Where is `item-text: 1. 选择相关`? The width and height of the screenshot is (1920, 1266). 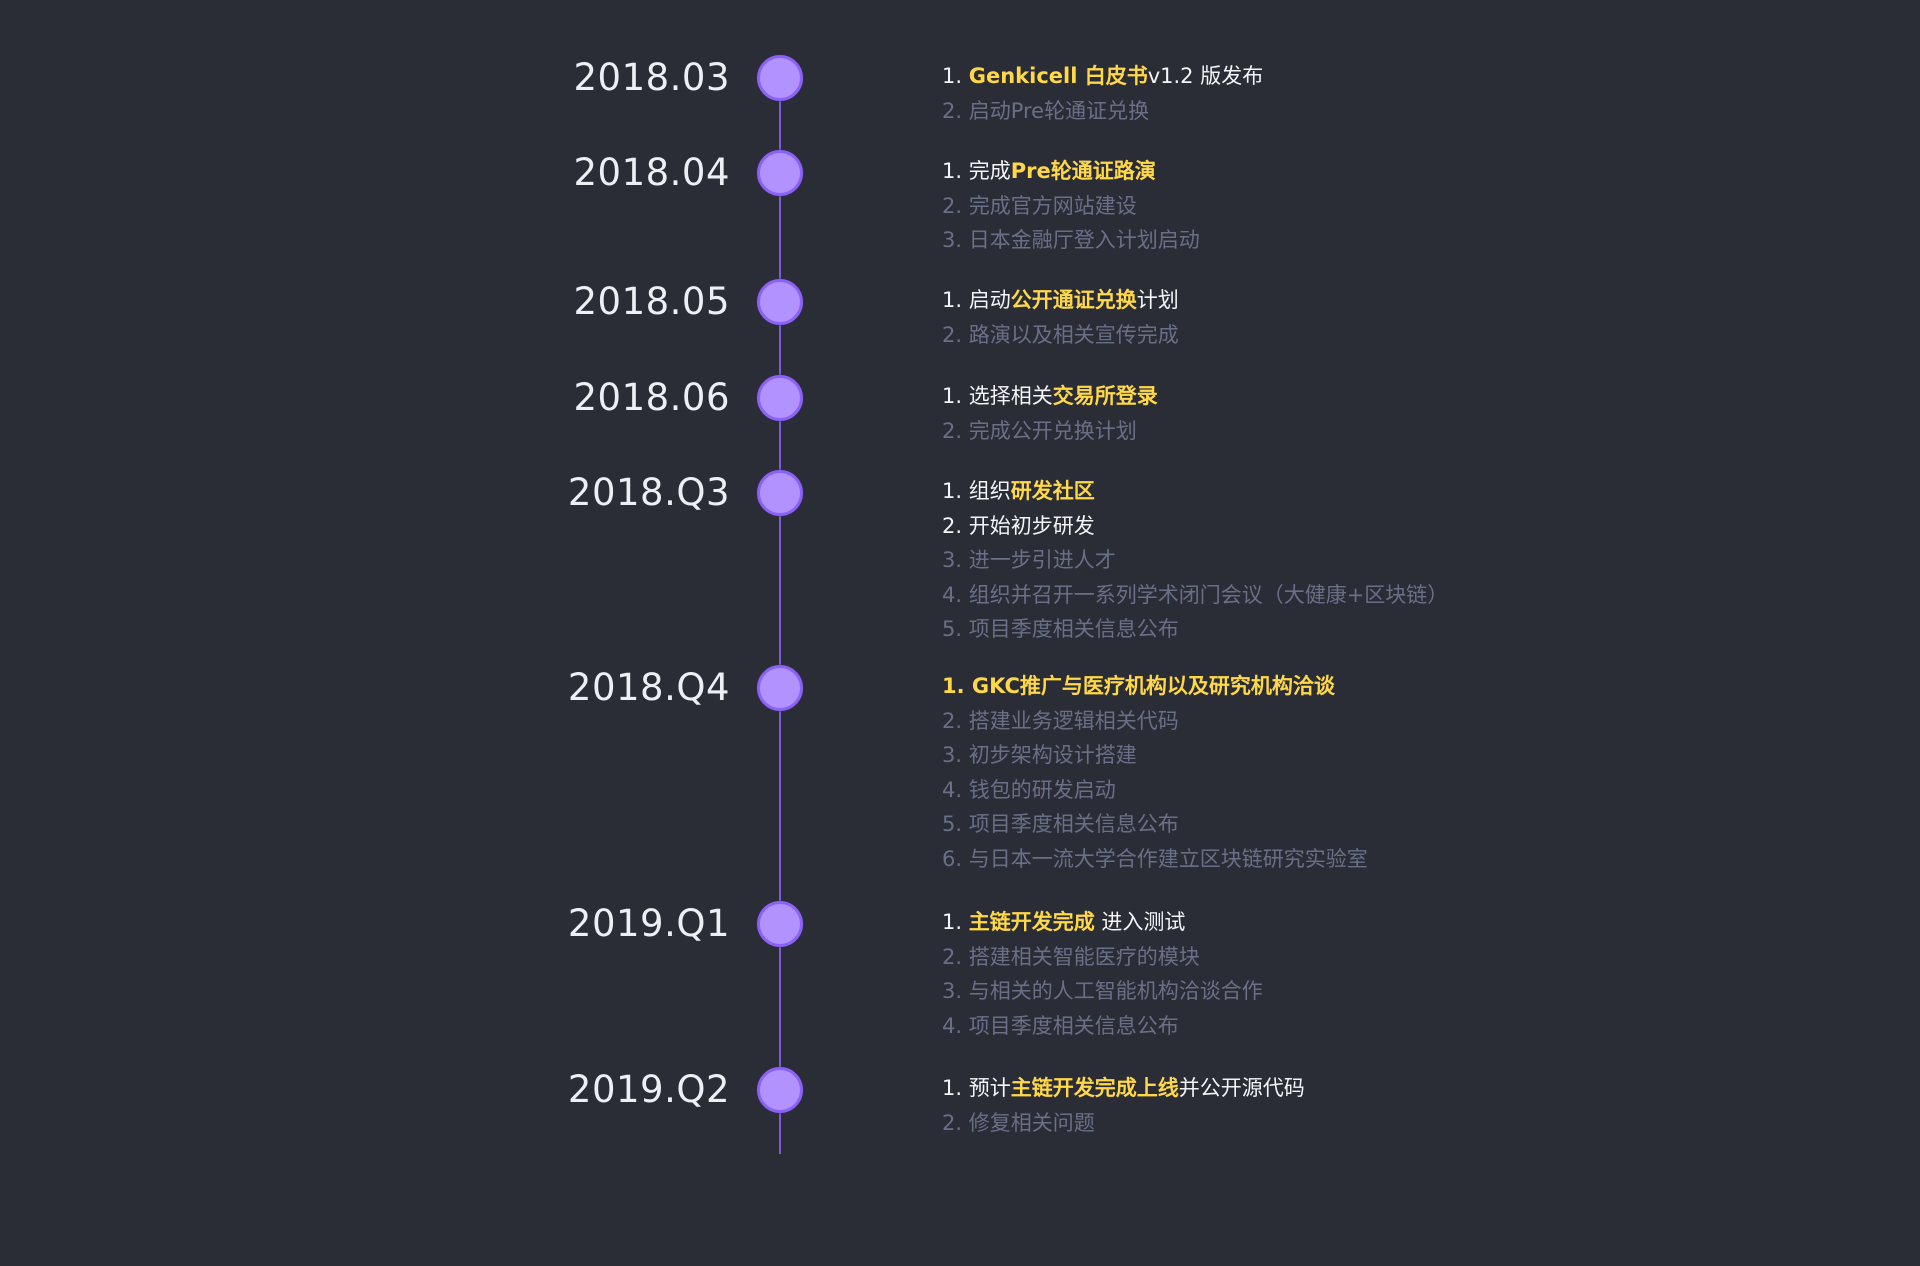 item-text: 1. 选择相关 is located at coordinates (997, 396).